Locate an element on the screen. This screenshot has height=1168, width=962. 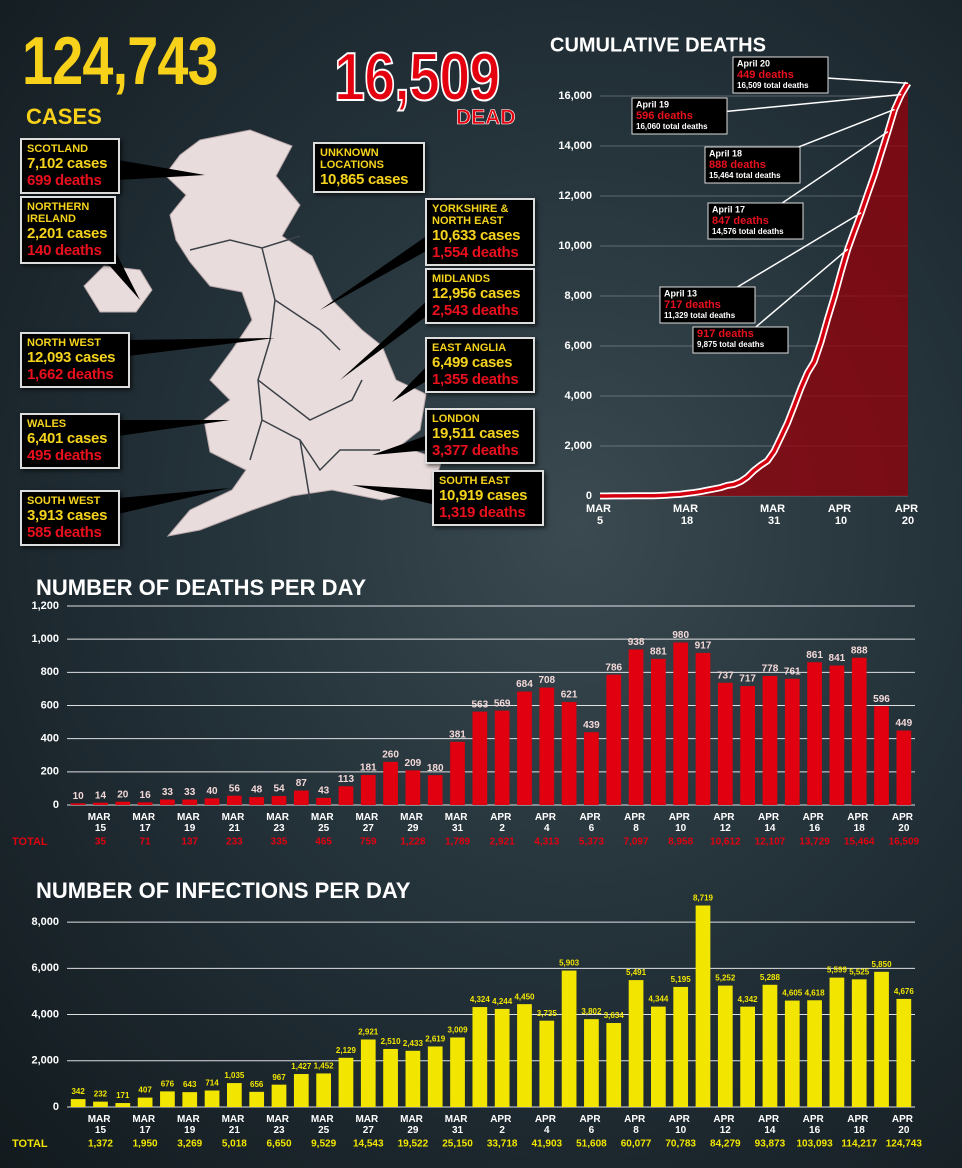
y-tick-label: 0 is located at coordinates (56, 805).